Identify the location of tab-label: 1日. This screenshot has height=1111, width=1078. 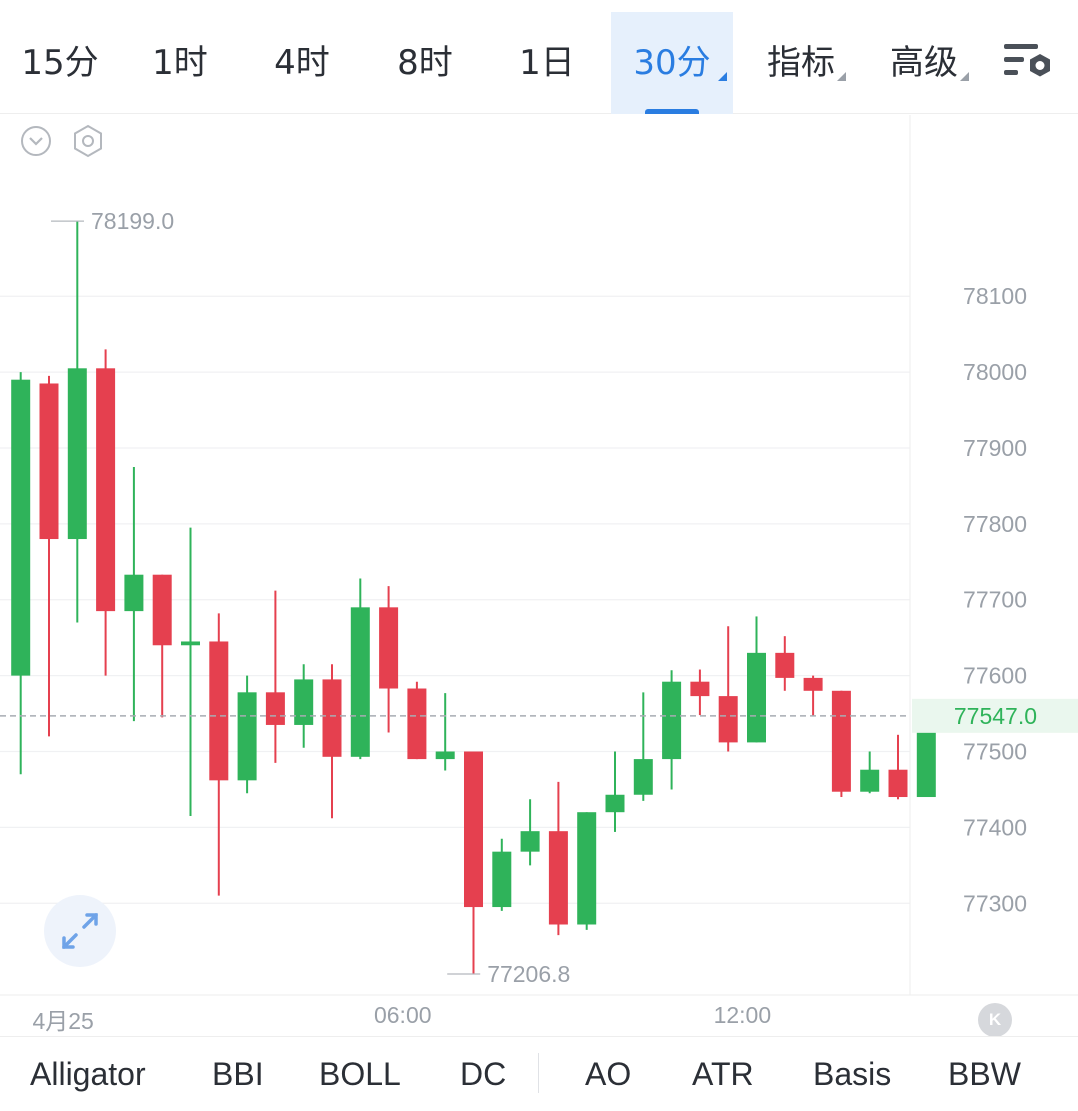
(547, 63).